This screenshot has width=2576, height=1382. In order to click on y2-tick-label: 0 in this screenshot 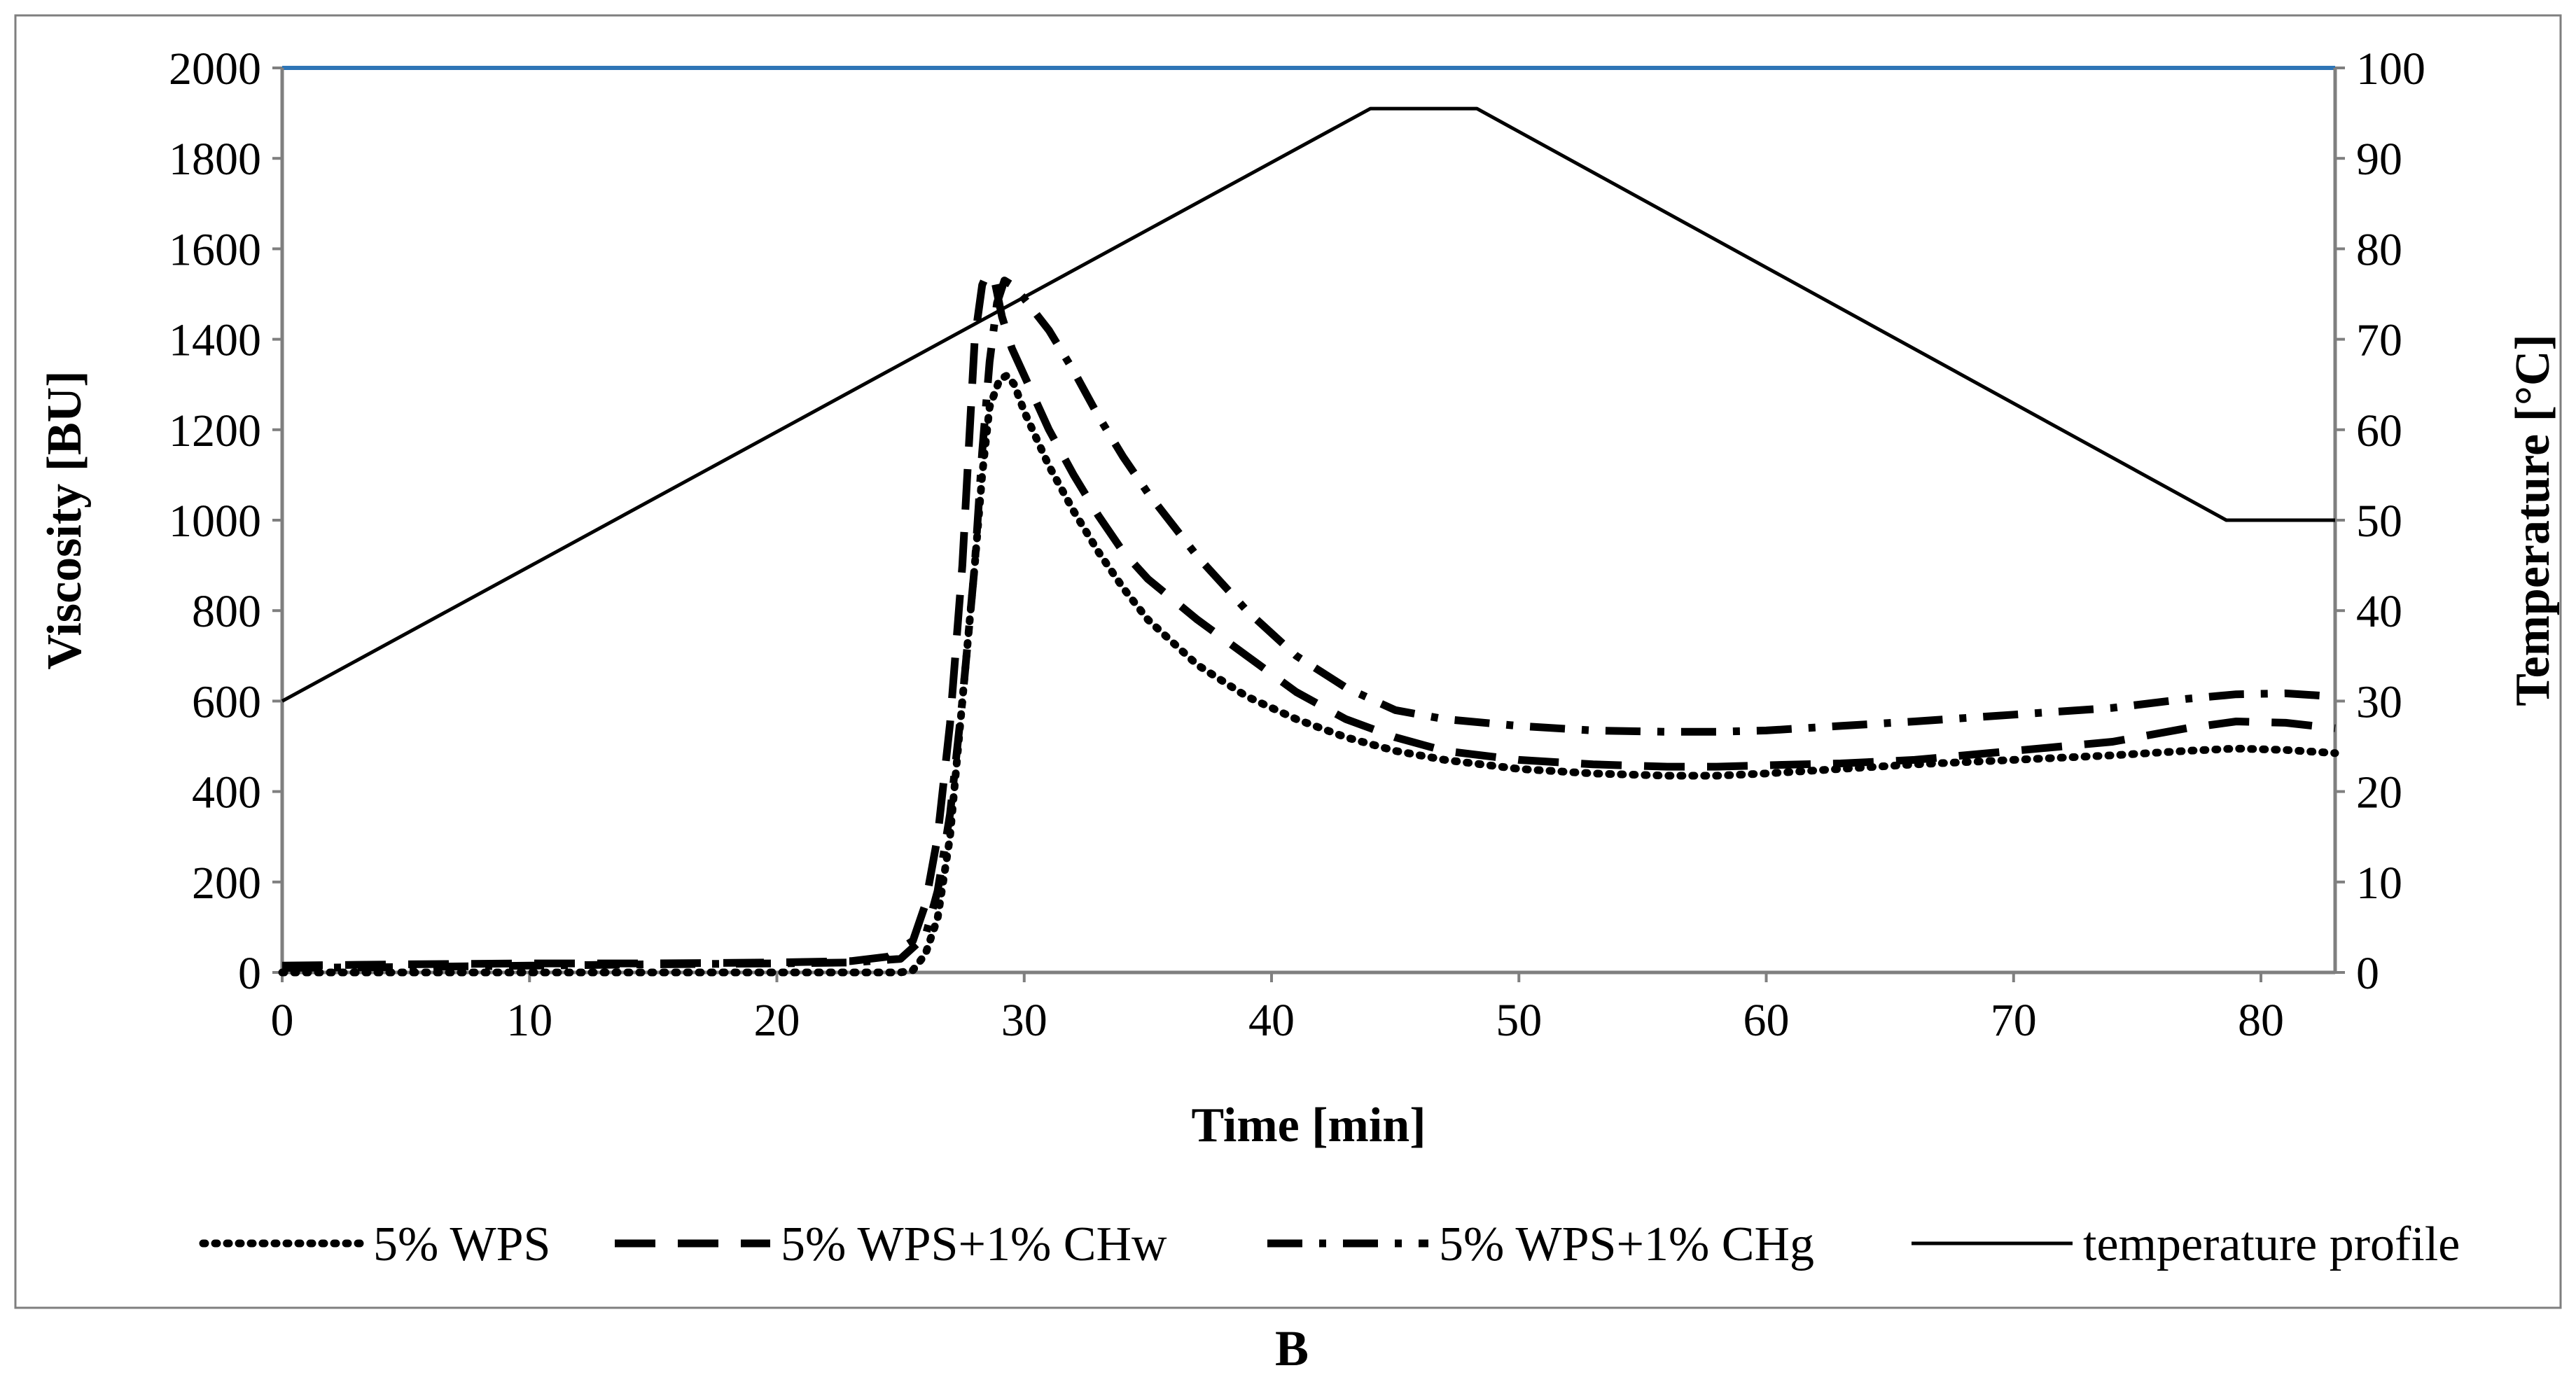, I will do `click(2367, 973)`.